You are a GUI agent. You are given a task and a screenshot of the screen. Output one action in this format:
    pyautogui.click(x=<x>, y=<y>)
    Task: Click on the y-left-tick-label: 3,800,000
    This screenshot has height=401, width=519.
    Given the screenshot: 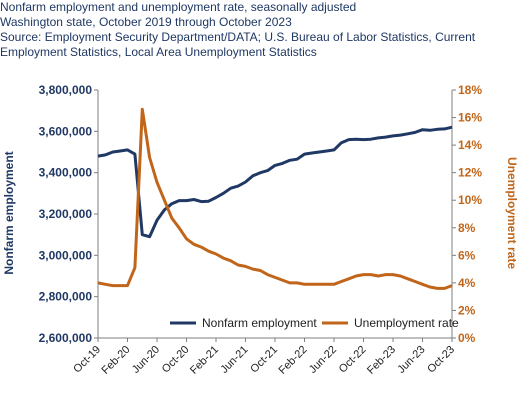 What is the action you would take?
    pyautogui.click(x=66, y=90)
    